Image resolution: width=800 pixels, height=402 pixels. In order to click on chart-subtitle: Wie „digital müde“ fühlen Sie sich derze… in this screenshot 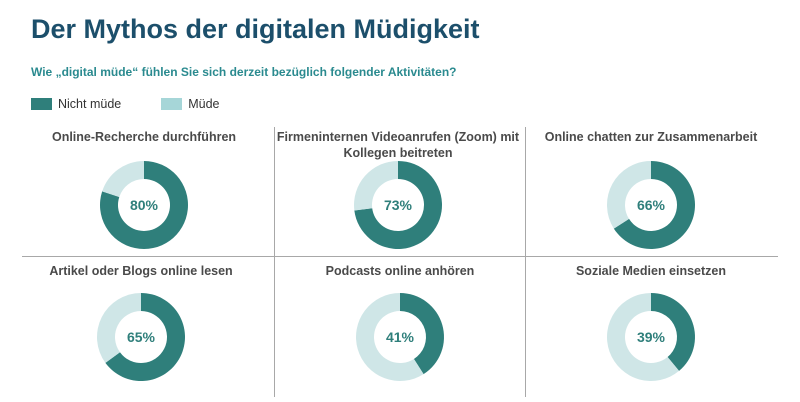, I will do `click(244, 72)`.